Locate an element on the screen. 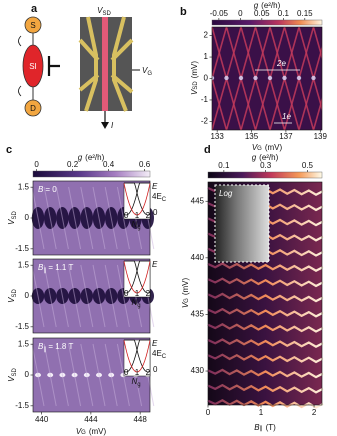  x-tick-label: 135 is located at coordinates (252, 136).